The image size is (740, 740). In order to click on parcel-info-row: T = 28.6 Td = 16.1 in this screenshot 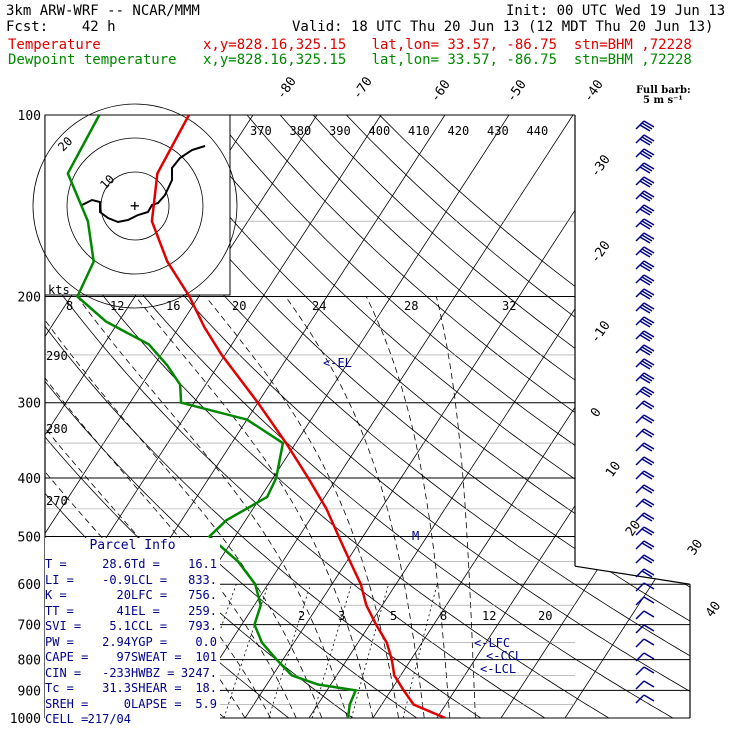, I will do `click(132, 565)`.